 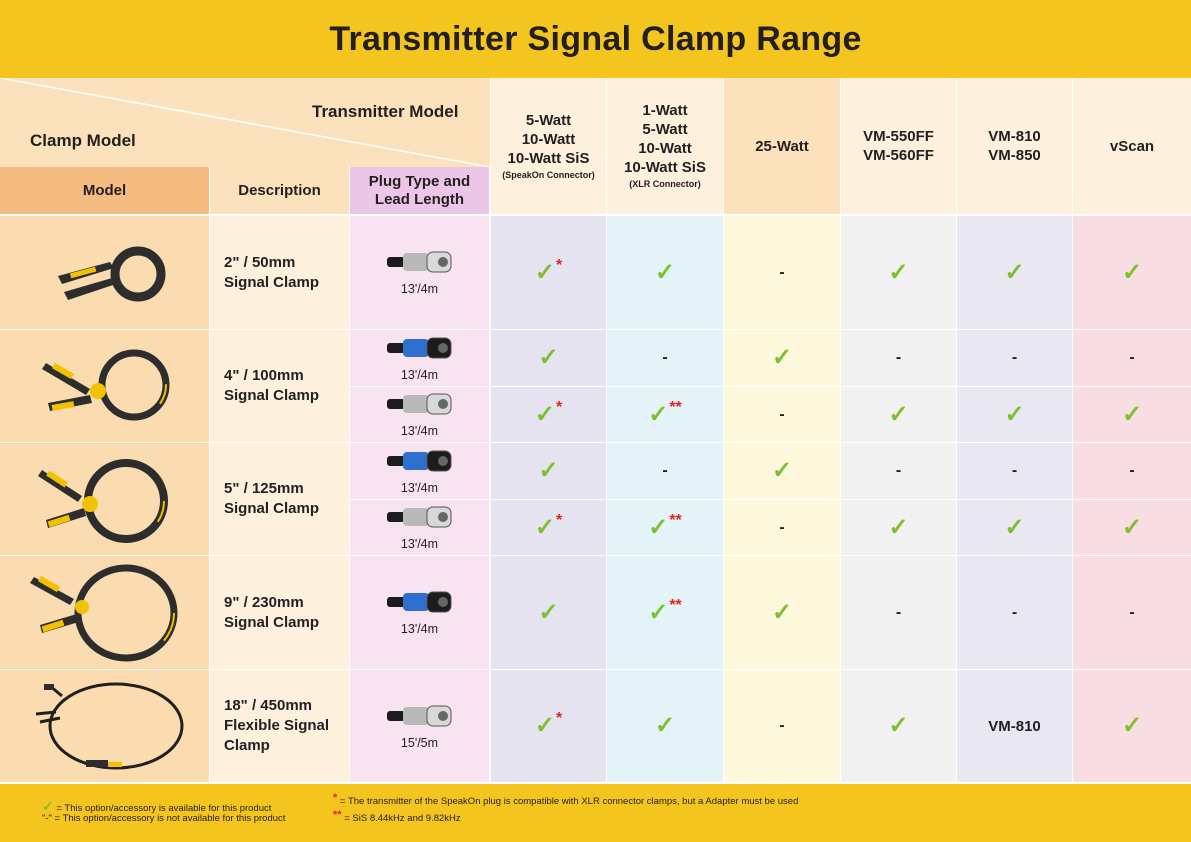 What do you see at coordinates (104, 190) in the screenshot?
I see `model-column-header: Model` at bounding box center [104, 190].